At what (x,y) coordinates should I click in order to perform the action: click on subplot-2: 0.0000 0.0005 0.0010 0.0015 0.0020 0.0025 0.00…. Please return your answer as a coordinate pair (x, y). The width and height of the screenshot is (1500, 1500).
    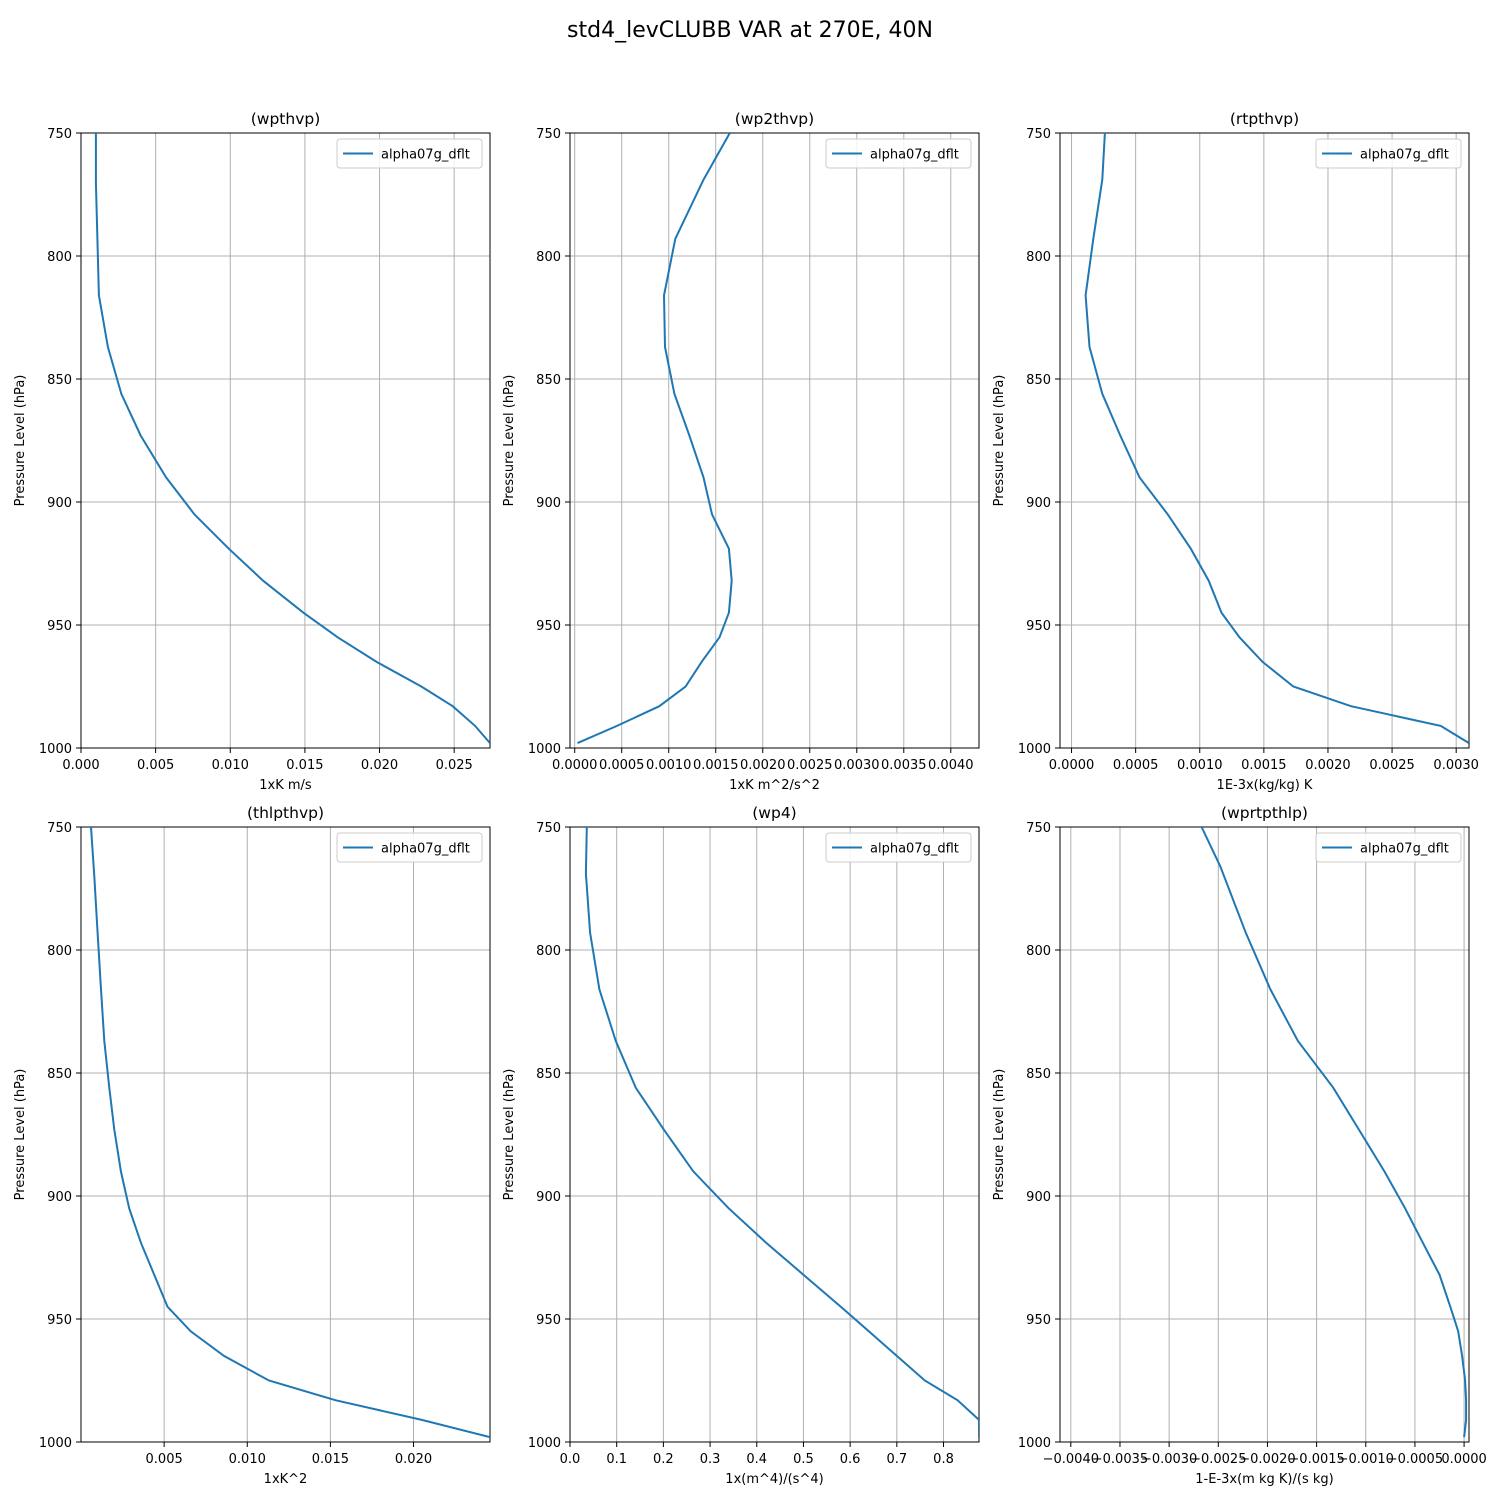
    Looking at the image, I should click on (741, 451).